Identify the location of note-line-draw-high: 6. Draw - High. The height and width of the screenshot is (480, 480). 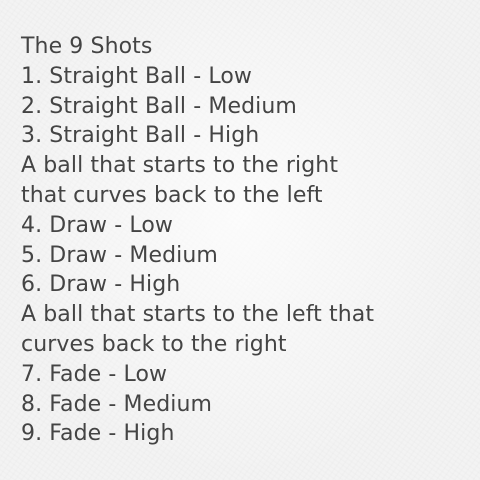
(101, 285).